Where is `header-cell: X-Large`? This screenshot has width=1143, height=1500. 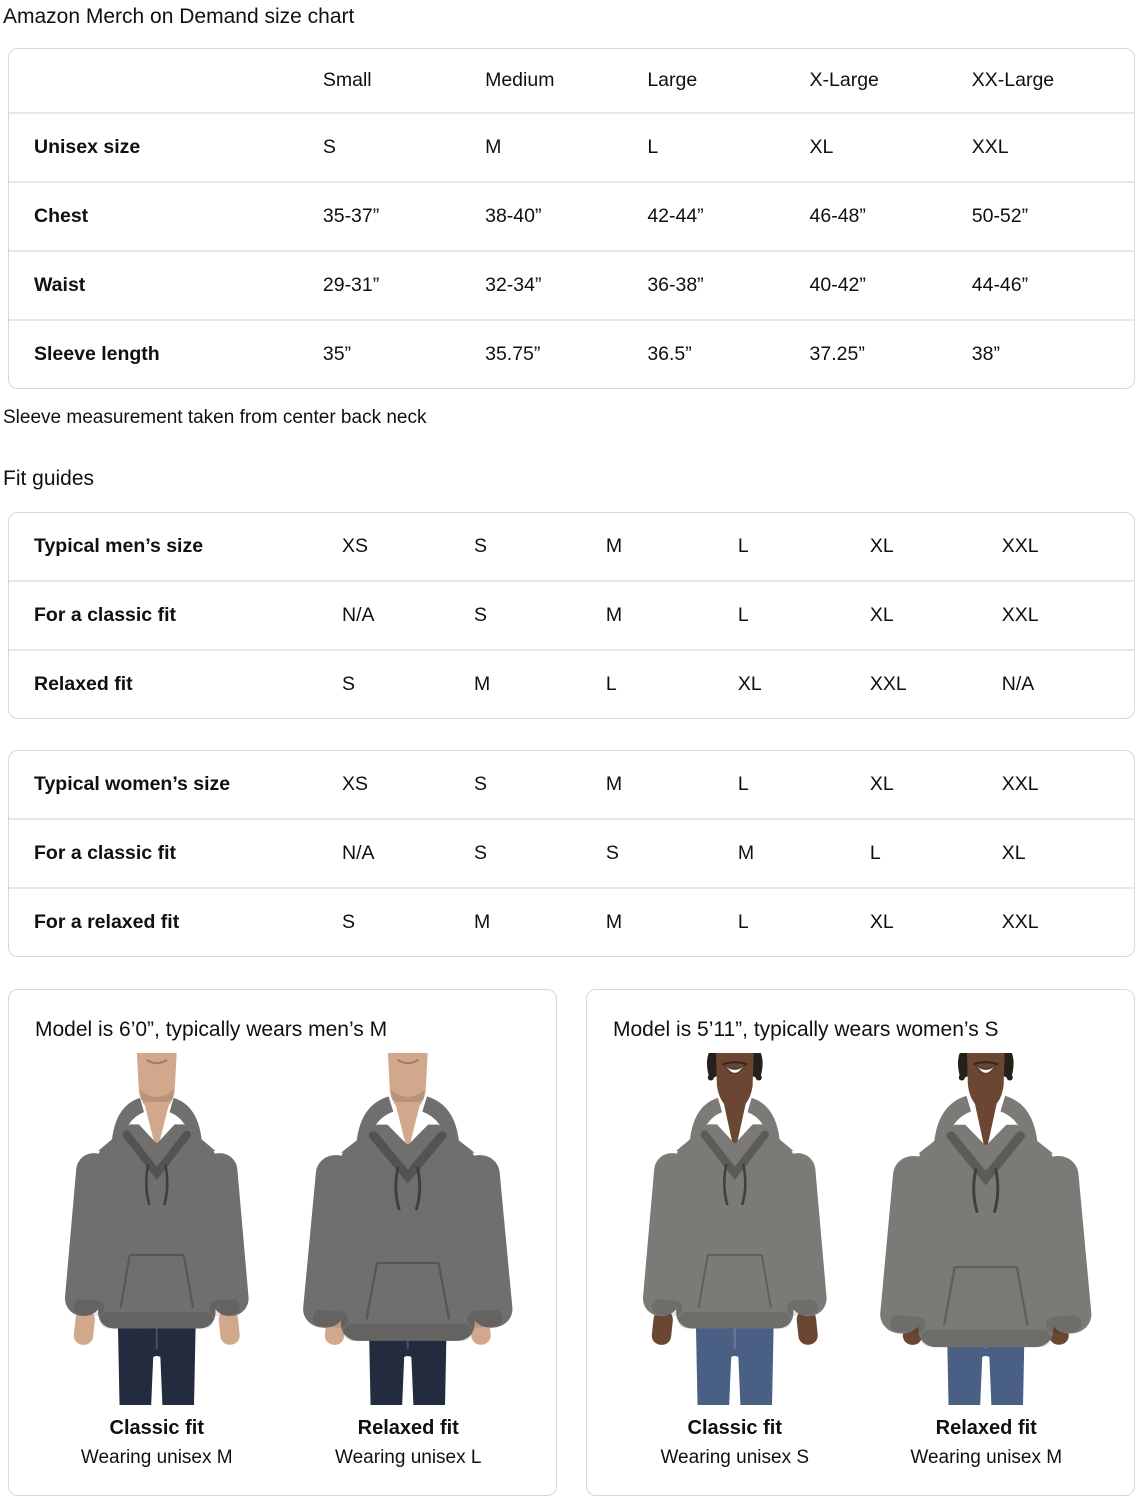
header-cell: X-Large is located at coordinates (844, 80).